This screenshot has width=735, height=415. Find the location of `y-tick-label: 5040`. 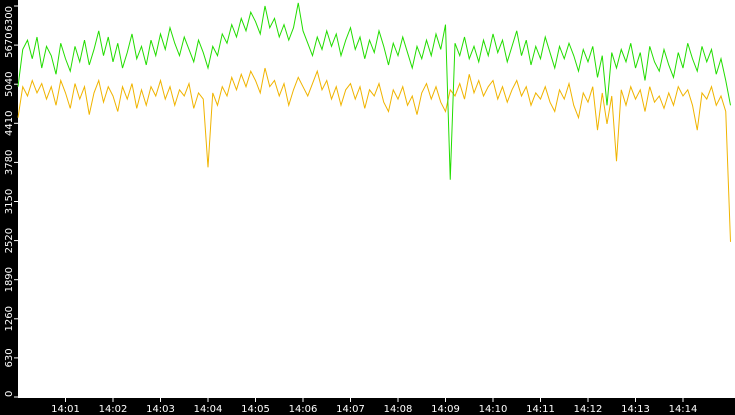

y-tick-label: 5040 is located at coordinates (9, 83).